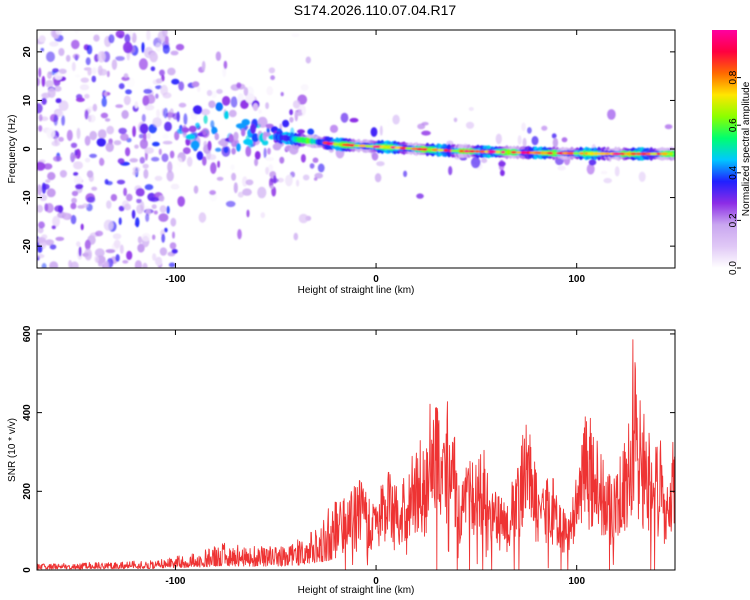 The height and width of the screenshot is (600, 750). I want to click on y-tick-label: 200, so click(27, 491).